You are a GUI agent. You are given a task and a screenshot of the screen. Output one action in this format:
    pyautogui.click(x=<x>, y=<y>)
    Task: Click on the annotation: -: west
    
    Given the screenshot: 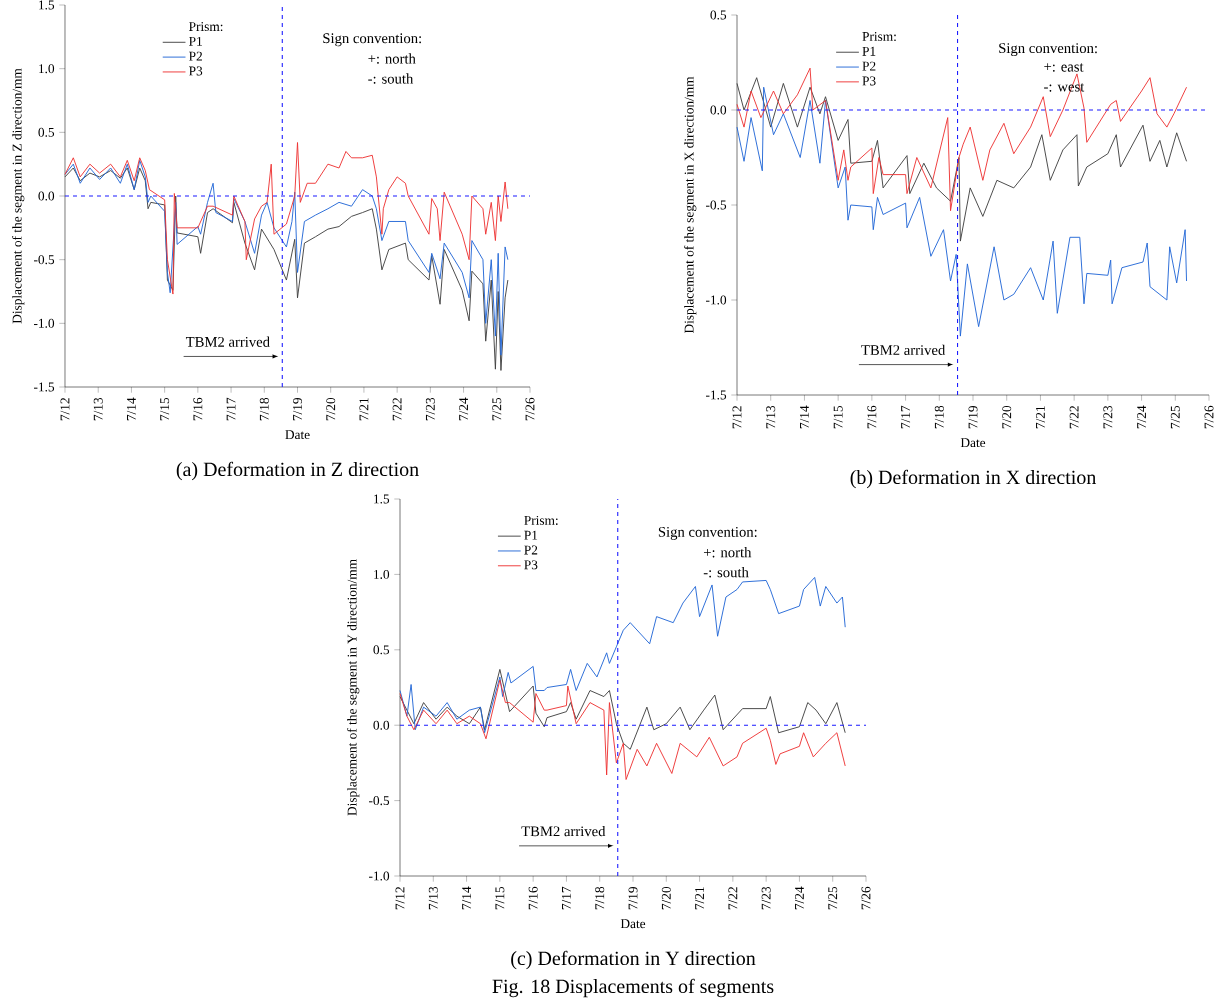 What is the action you would take?
    pyautogui.click(x=1064, y=87)
    